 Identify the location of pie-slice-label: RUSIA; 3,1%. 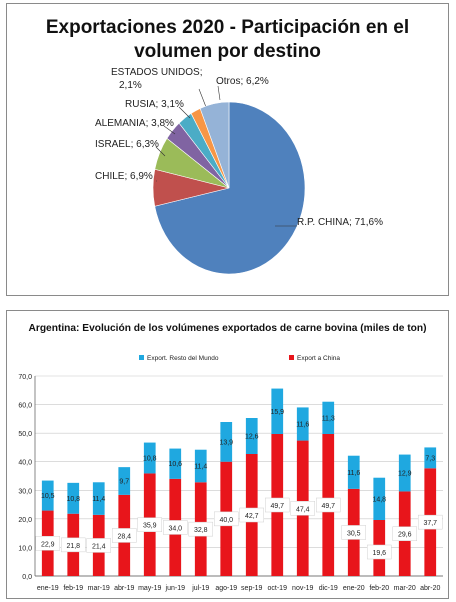
(154, 104).